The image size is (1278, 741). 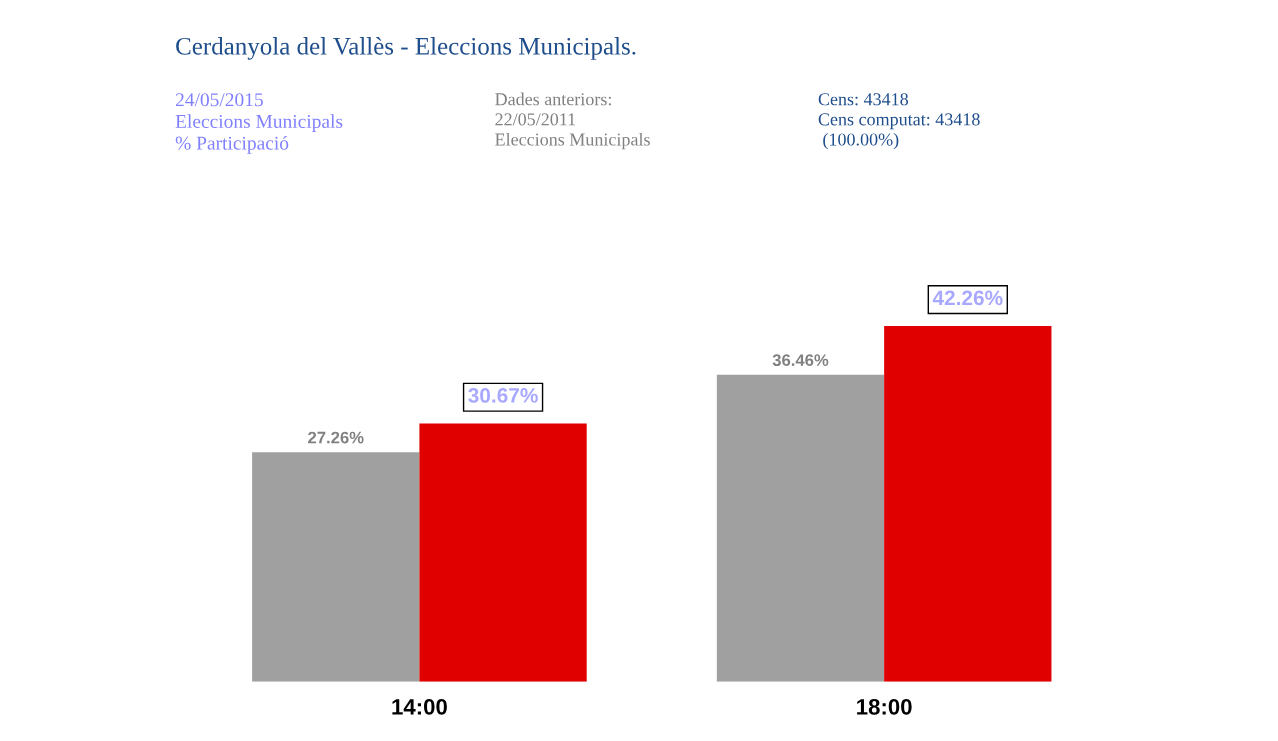 I want to click on data-label: 36.46%, so click(x=800, y=360).